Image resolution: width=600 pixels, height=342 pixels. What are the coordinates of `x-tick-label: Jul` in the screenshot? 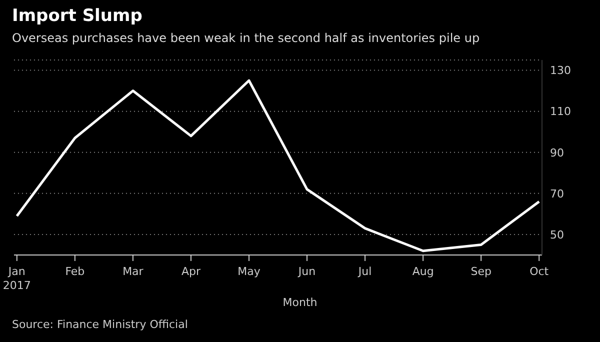 It's located at (364, 271).